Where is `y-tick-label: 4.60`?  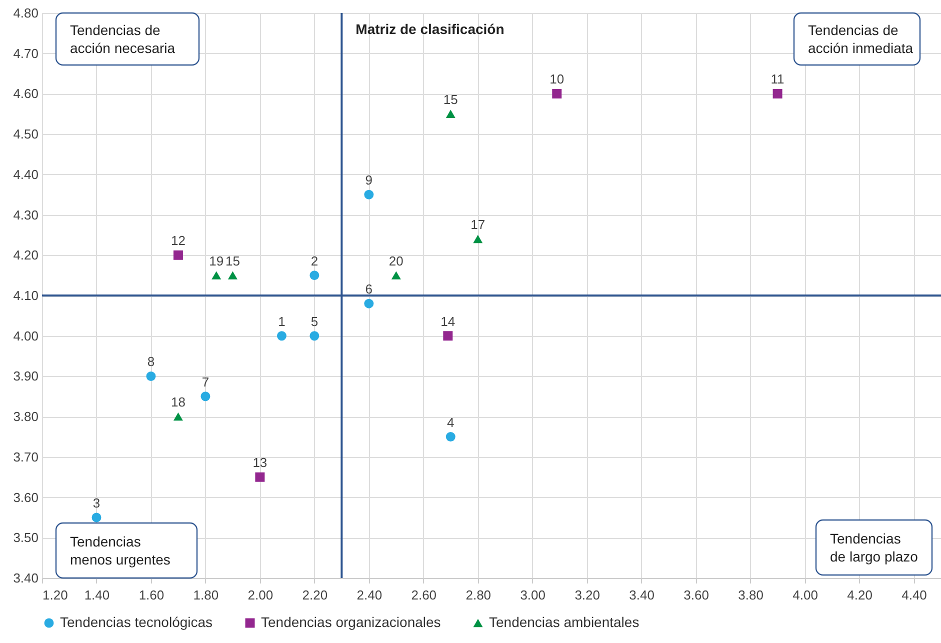 y-tick-label: 4.60 is located at coordinates (25, 94).